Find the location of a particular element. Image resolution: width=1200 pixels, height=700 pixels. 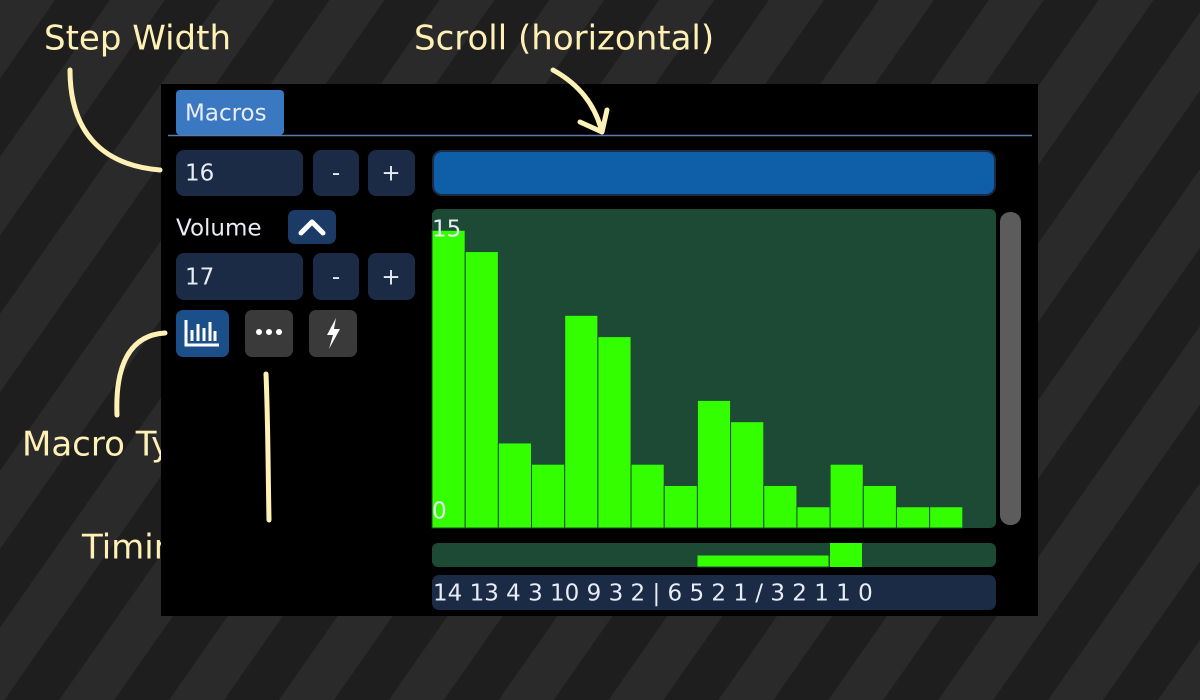

vertical-scrollbar is located at coordinates (1010, 368).